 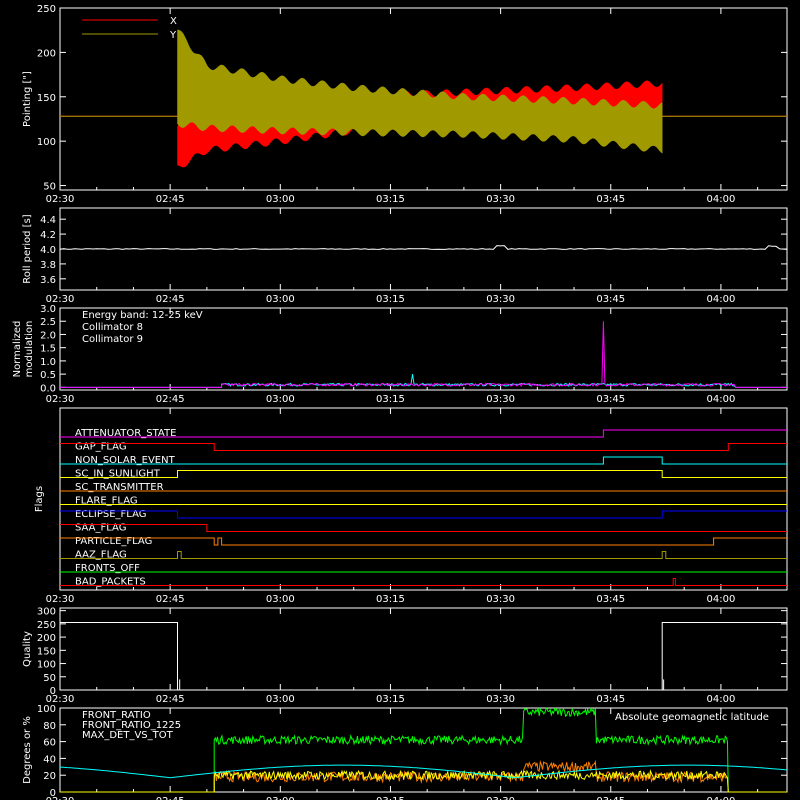 I want to click on flags-series-bad-packets, so click(x=423, y=582).